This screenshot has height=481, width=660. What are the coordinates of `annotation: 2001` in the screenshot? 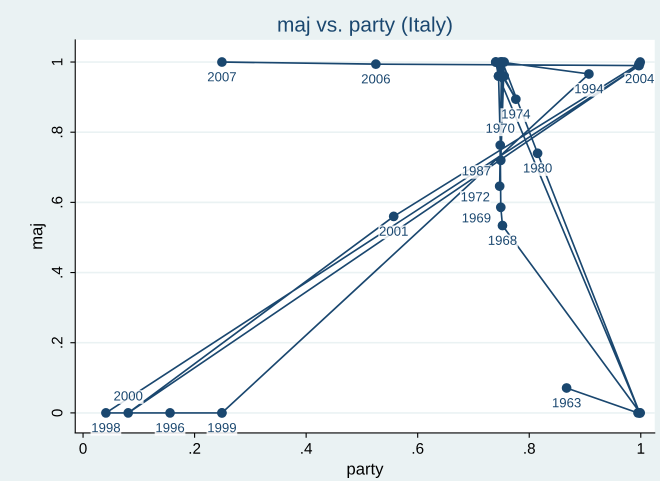 It's located at (394, 231).